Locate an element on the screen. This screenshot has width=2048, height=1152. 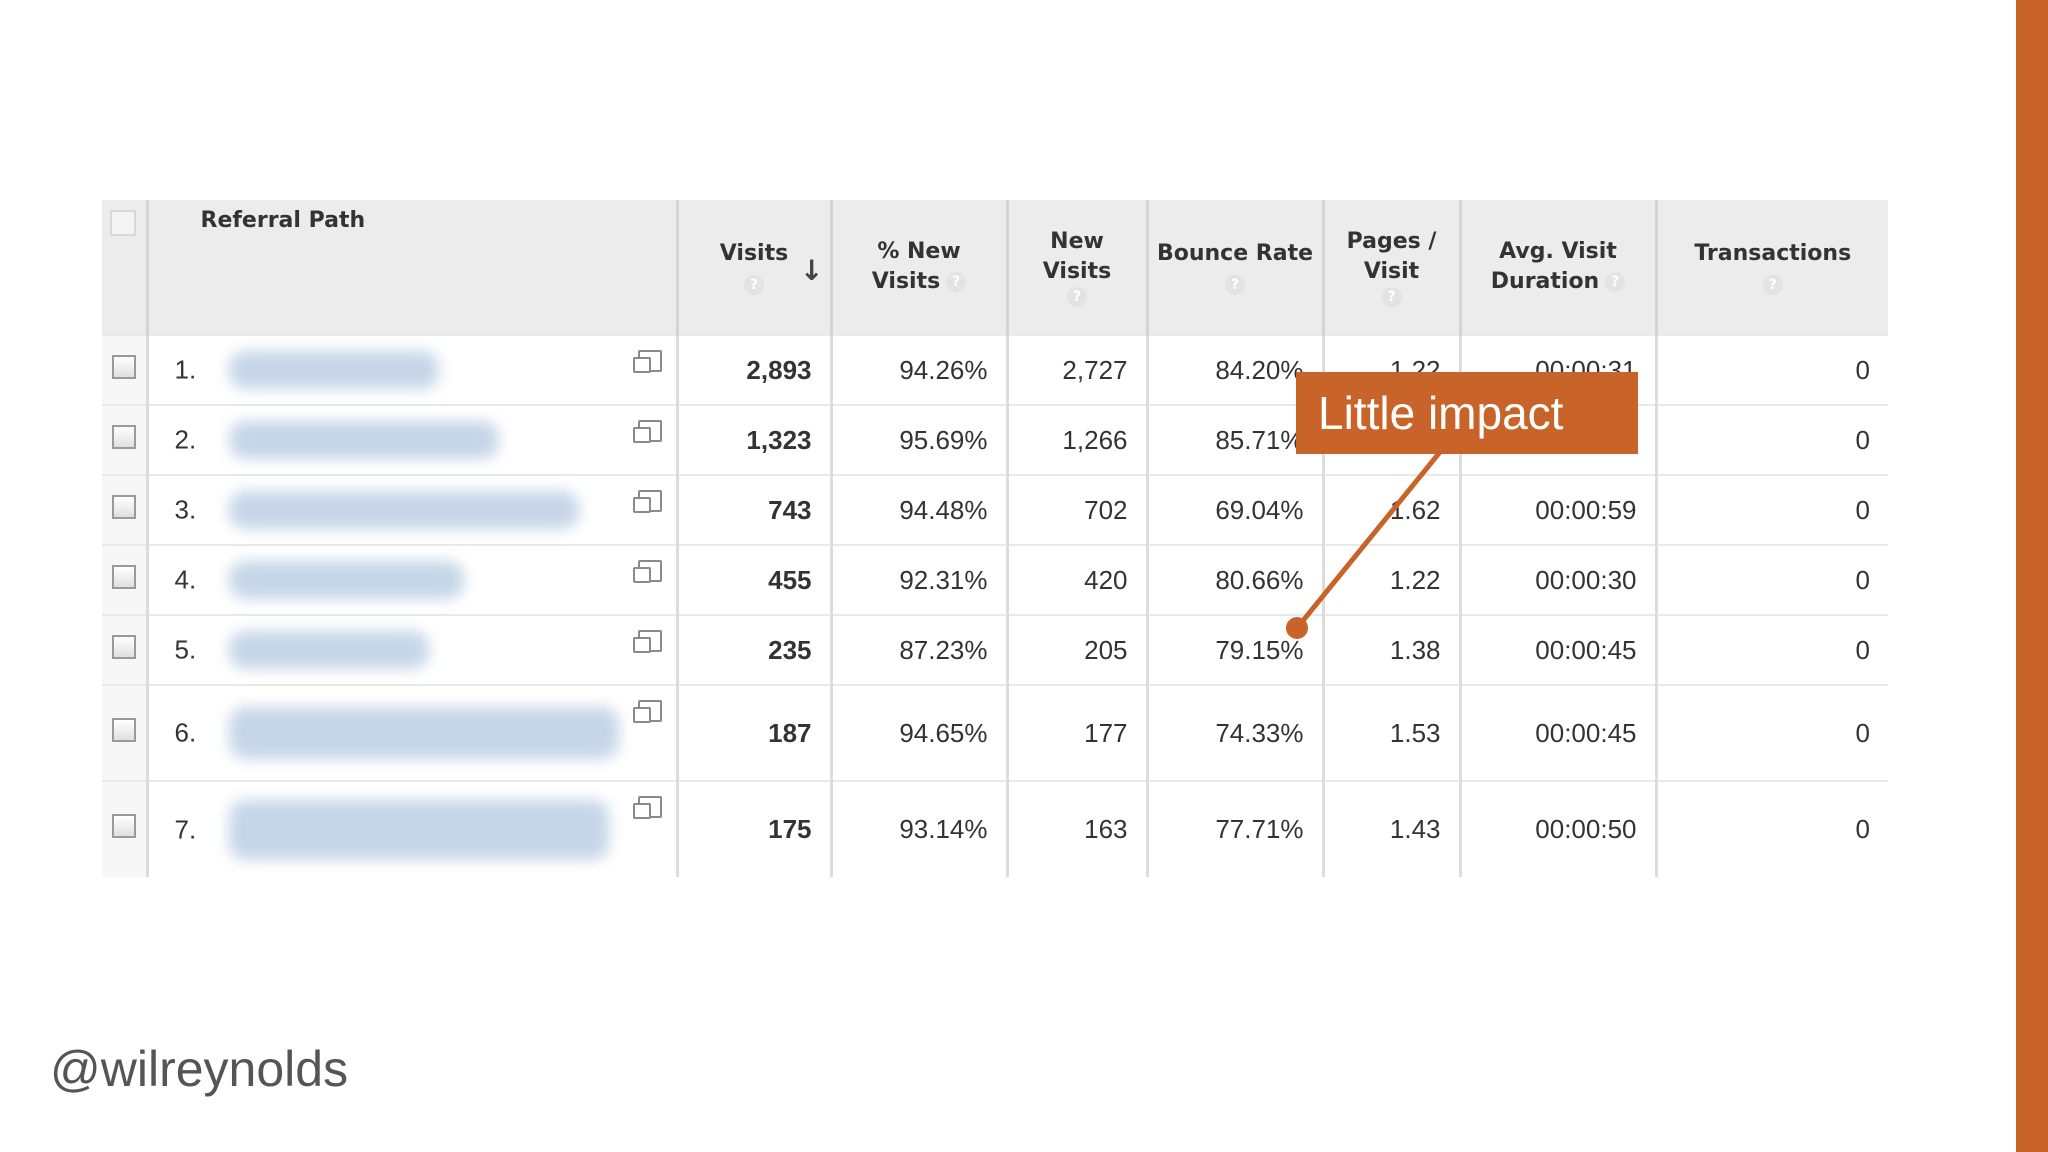
visits-cell: 455 is located at coordinates (753, 579).